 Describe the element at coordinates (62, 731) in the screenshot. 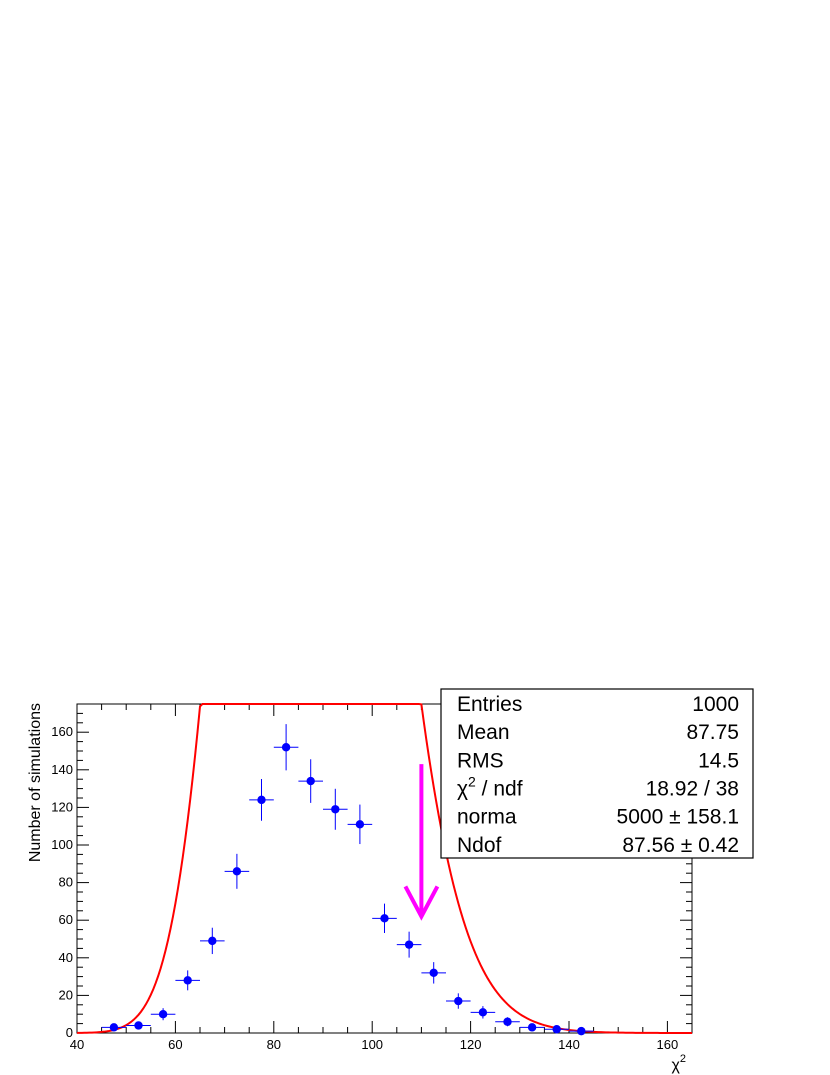

I see `y-tick-label: 160` at that location.